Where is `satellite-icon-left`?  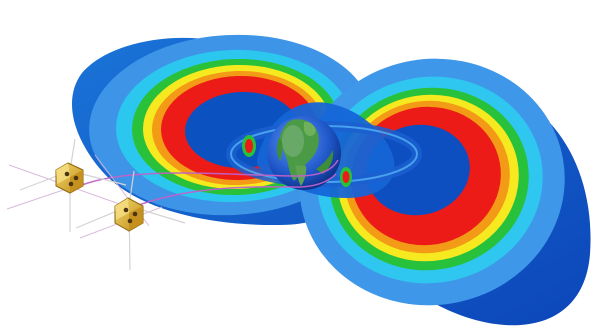 satellite-icon-left is located at coordinates (73, 185).